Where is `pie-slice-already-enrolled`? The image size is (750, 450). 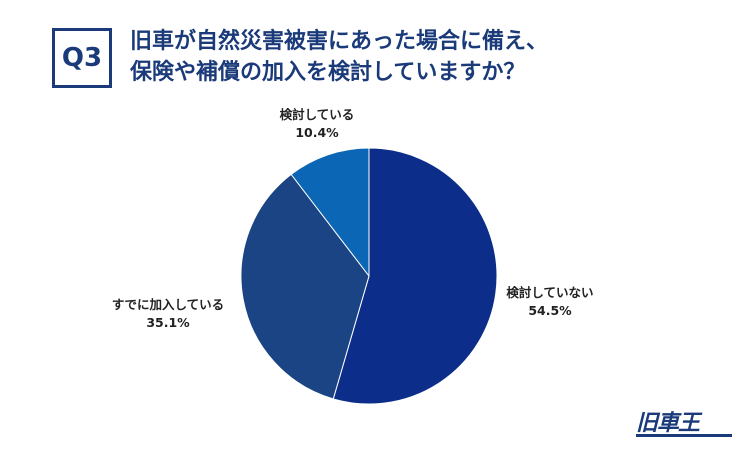 pie-slice-already-enrolled is located at coordinates (305, 286).